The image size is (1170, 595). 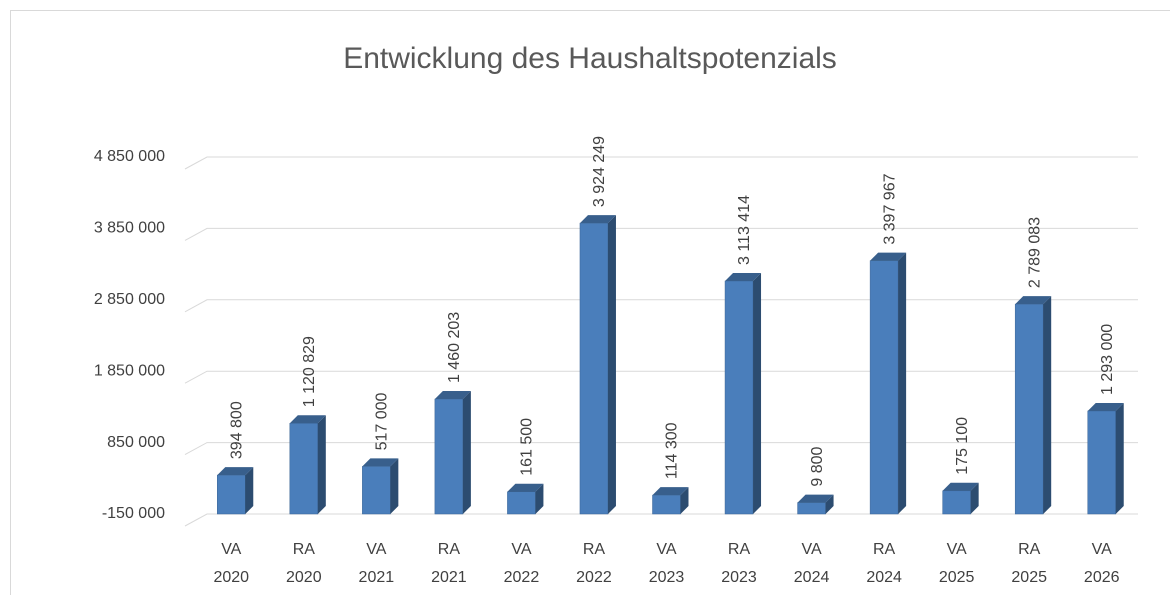 I want to click on data-label: 3 113 414, so click(x=744, y=230).